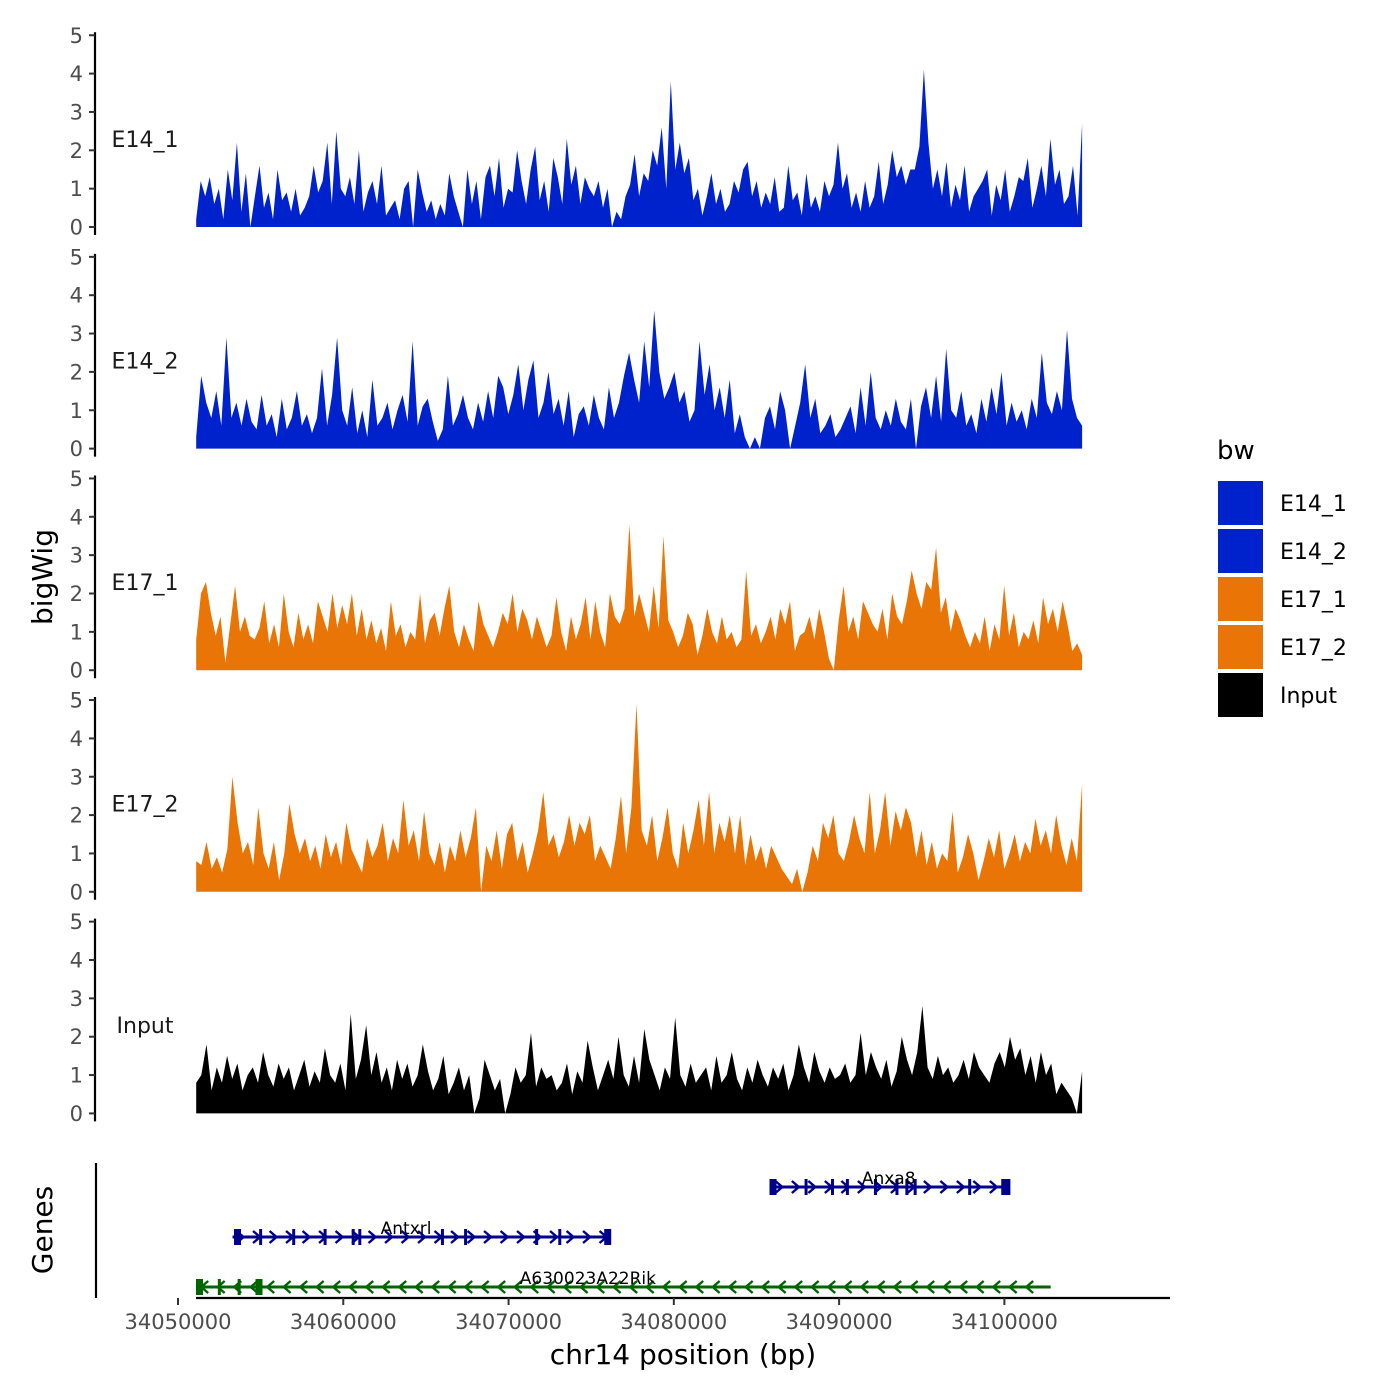 This screenshot has height=1400, width=1400. I want to click on gene-Anxa8: Anxa8, so click(890, 1182).